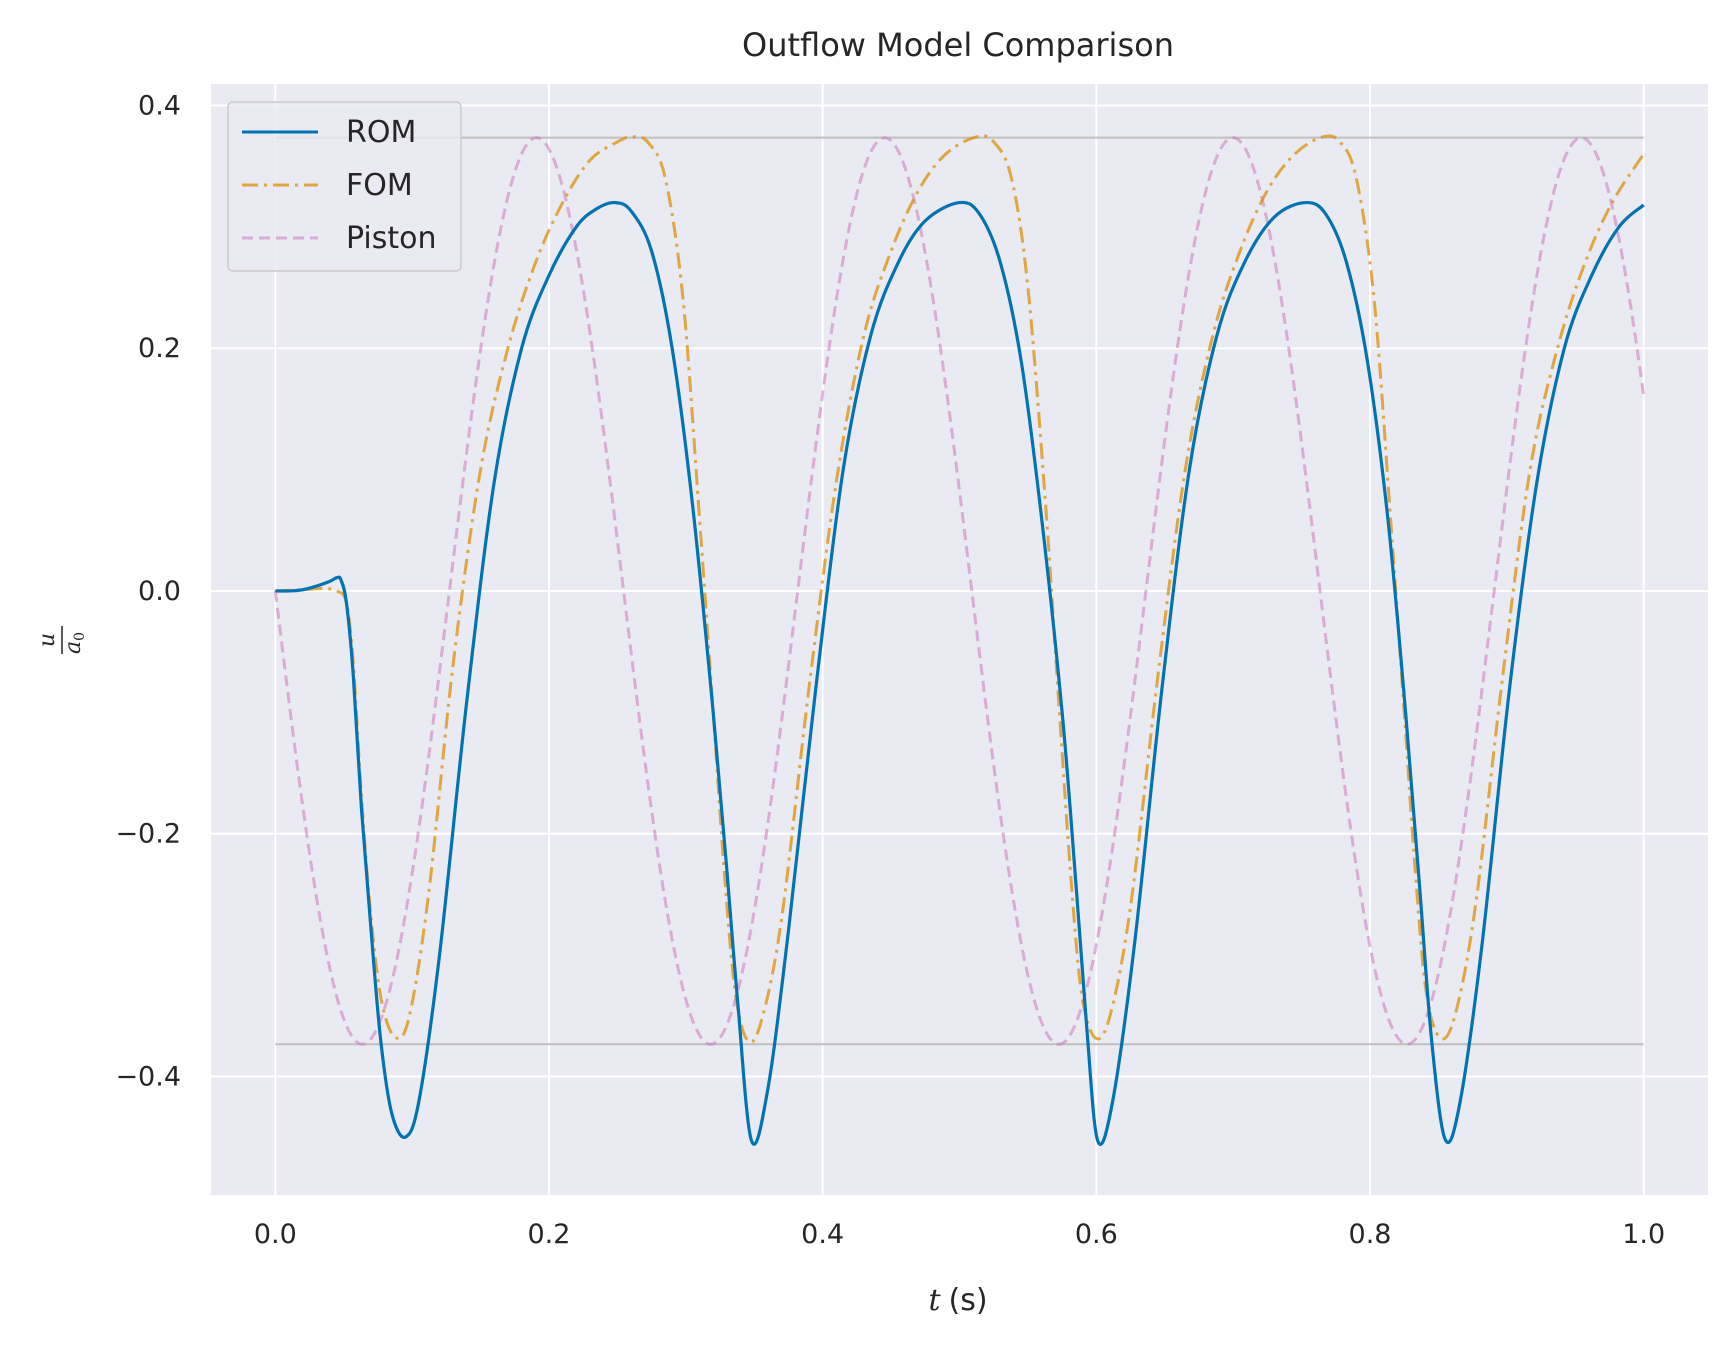  What do you see at coordinates (159, 105) in the screenshot?
I see `y-tick-label: 0.4` at bounding box center [159, 105].